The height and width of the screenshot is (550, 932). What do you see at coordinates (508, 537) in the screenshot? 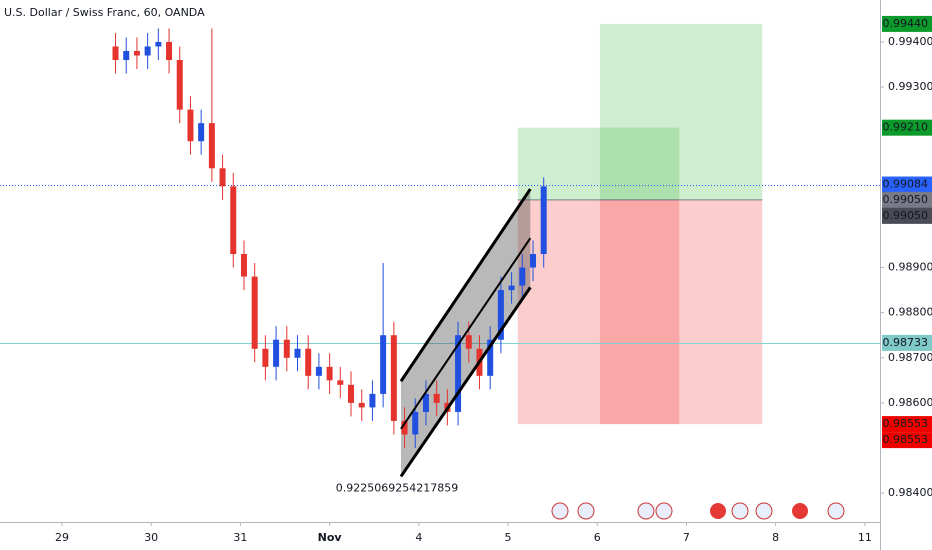
I see `x-tick-label: 5` at bounding box center [508, 537].